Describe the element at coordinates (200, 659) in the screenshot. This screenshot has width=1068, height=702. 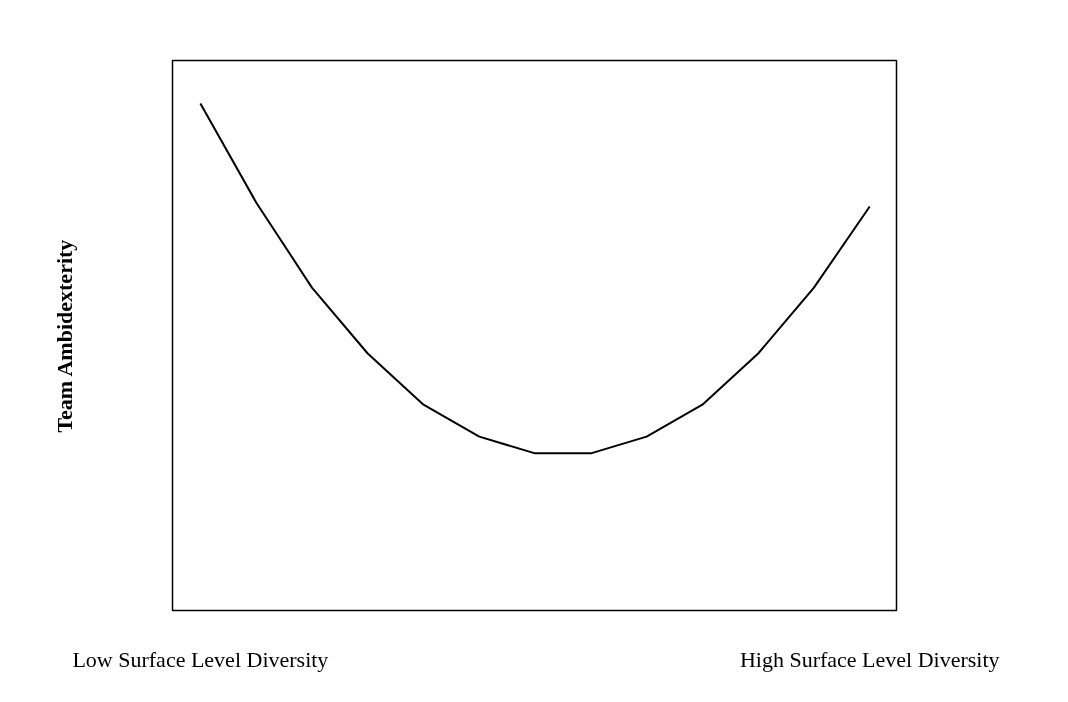
I see `x-tick-label: Low Surface Level Diversity` at that location.